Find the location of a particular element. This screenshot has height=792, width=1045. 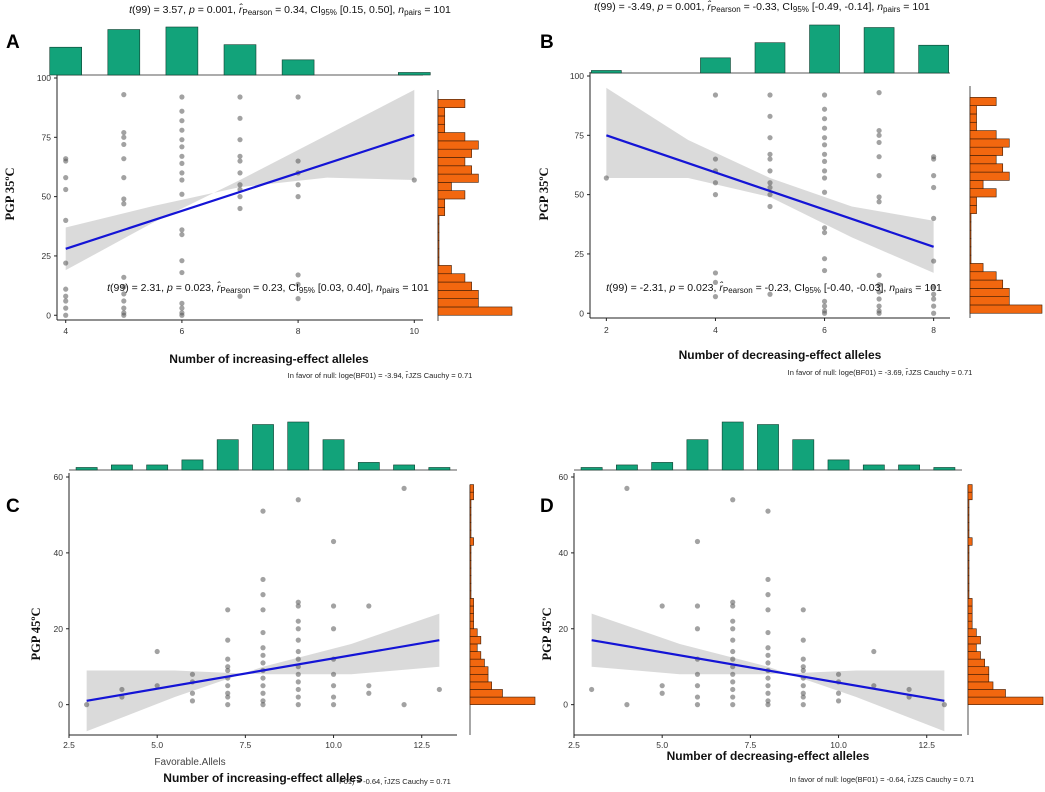

confidence-band is located at coordinates (240, 180).